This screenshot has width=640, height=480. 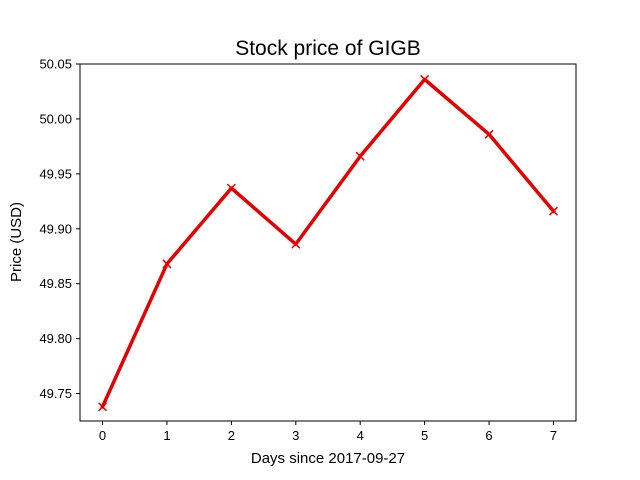 What do you see at coordinates (55, 393) in the screenshot?
I see `y-tick-label: 49.75` at bounding box center [55, 393].